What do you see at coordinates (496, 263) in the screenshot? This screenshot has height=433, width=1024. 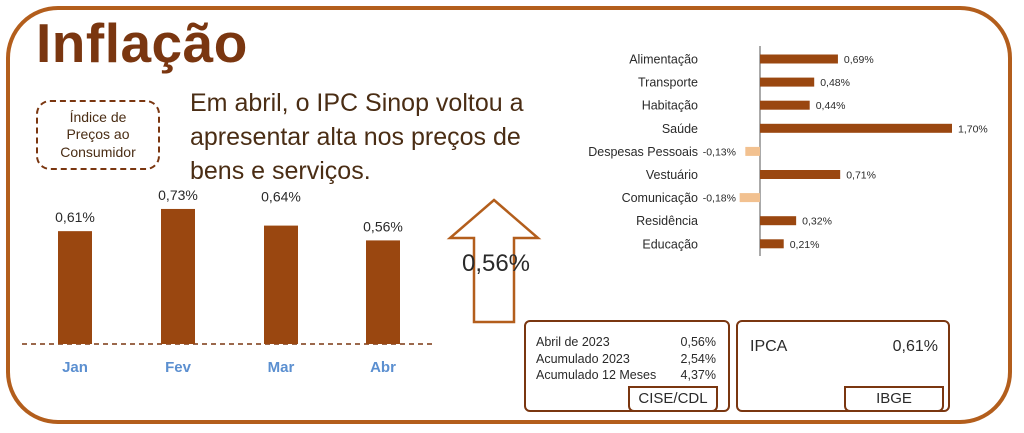 I see `big-ipc-value: 0,56%` at bounding box center [496, 263].